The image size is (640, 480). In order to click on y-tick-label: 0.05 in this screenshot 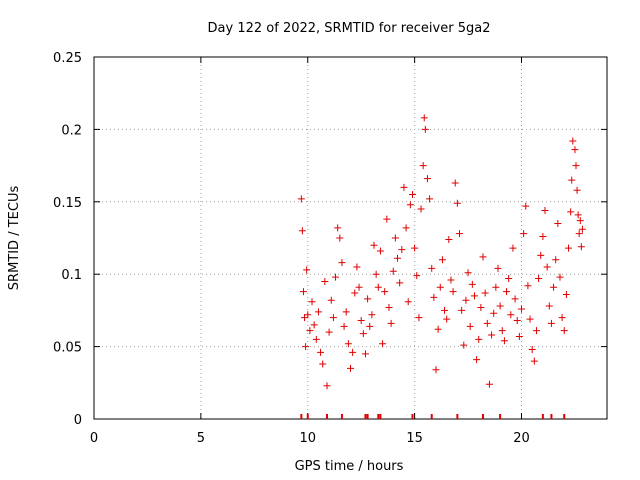, I will do `click(67, 348)`.